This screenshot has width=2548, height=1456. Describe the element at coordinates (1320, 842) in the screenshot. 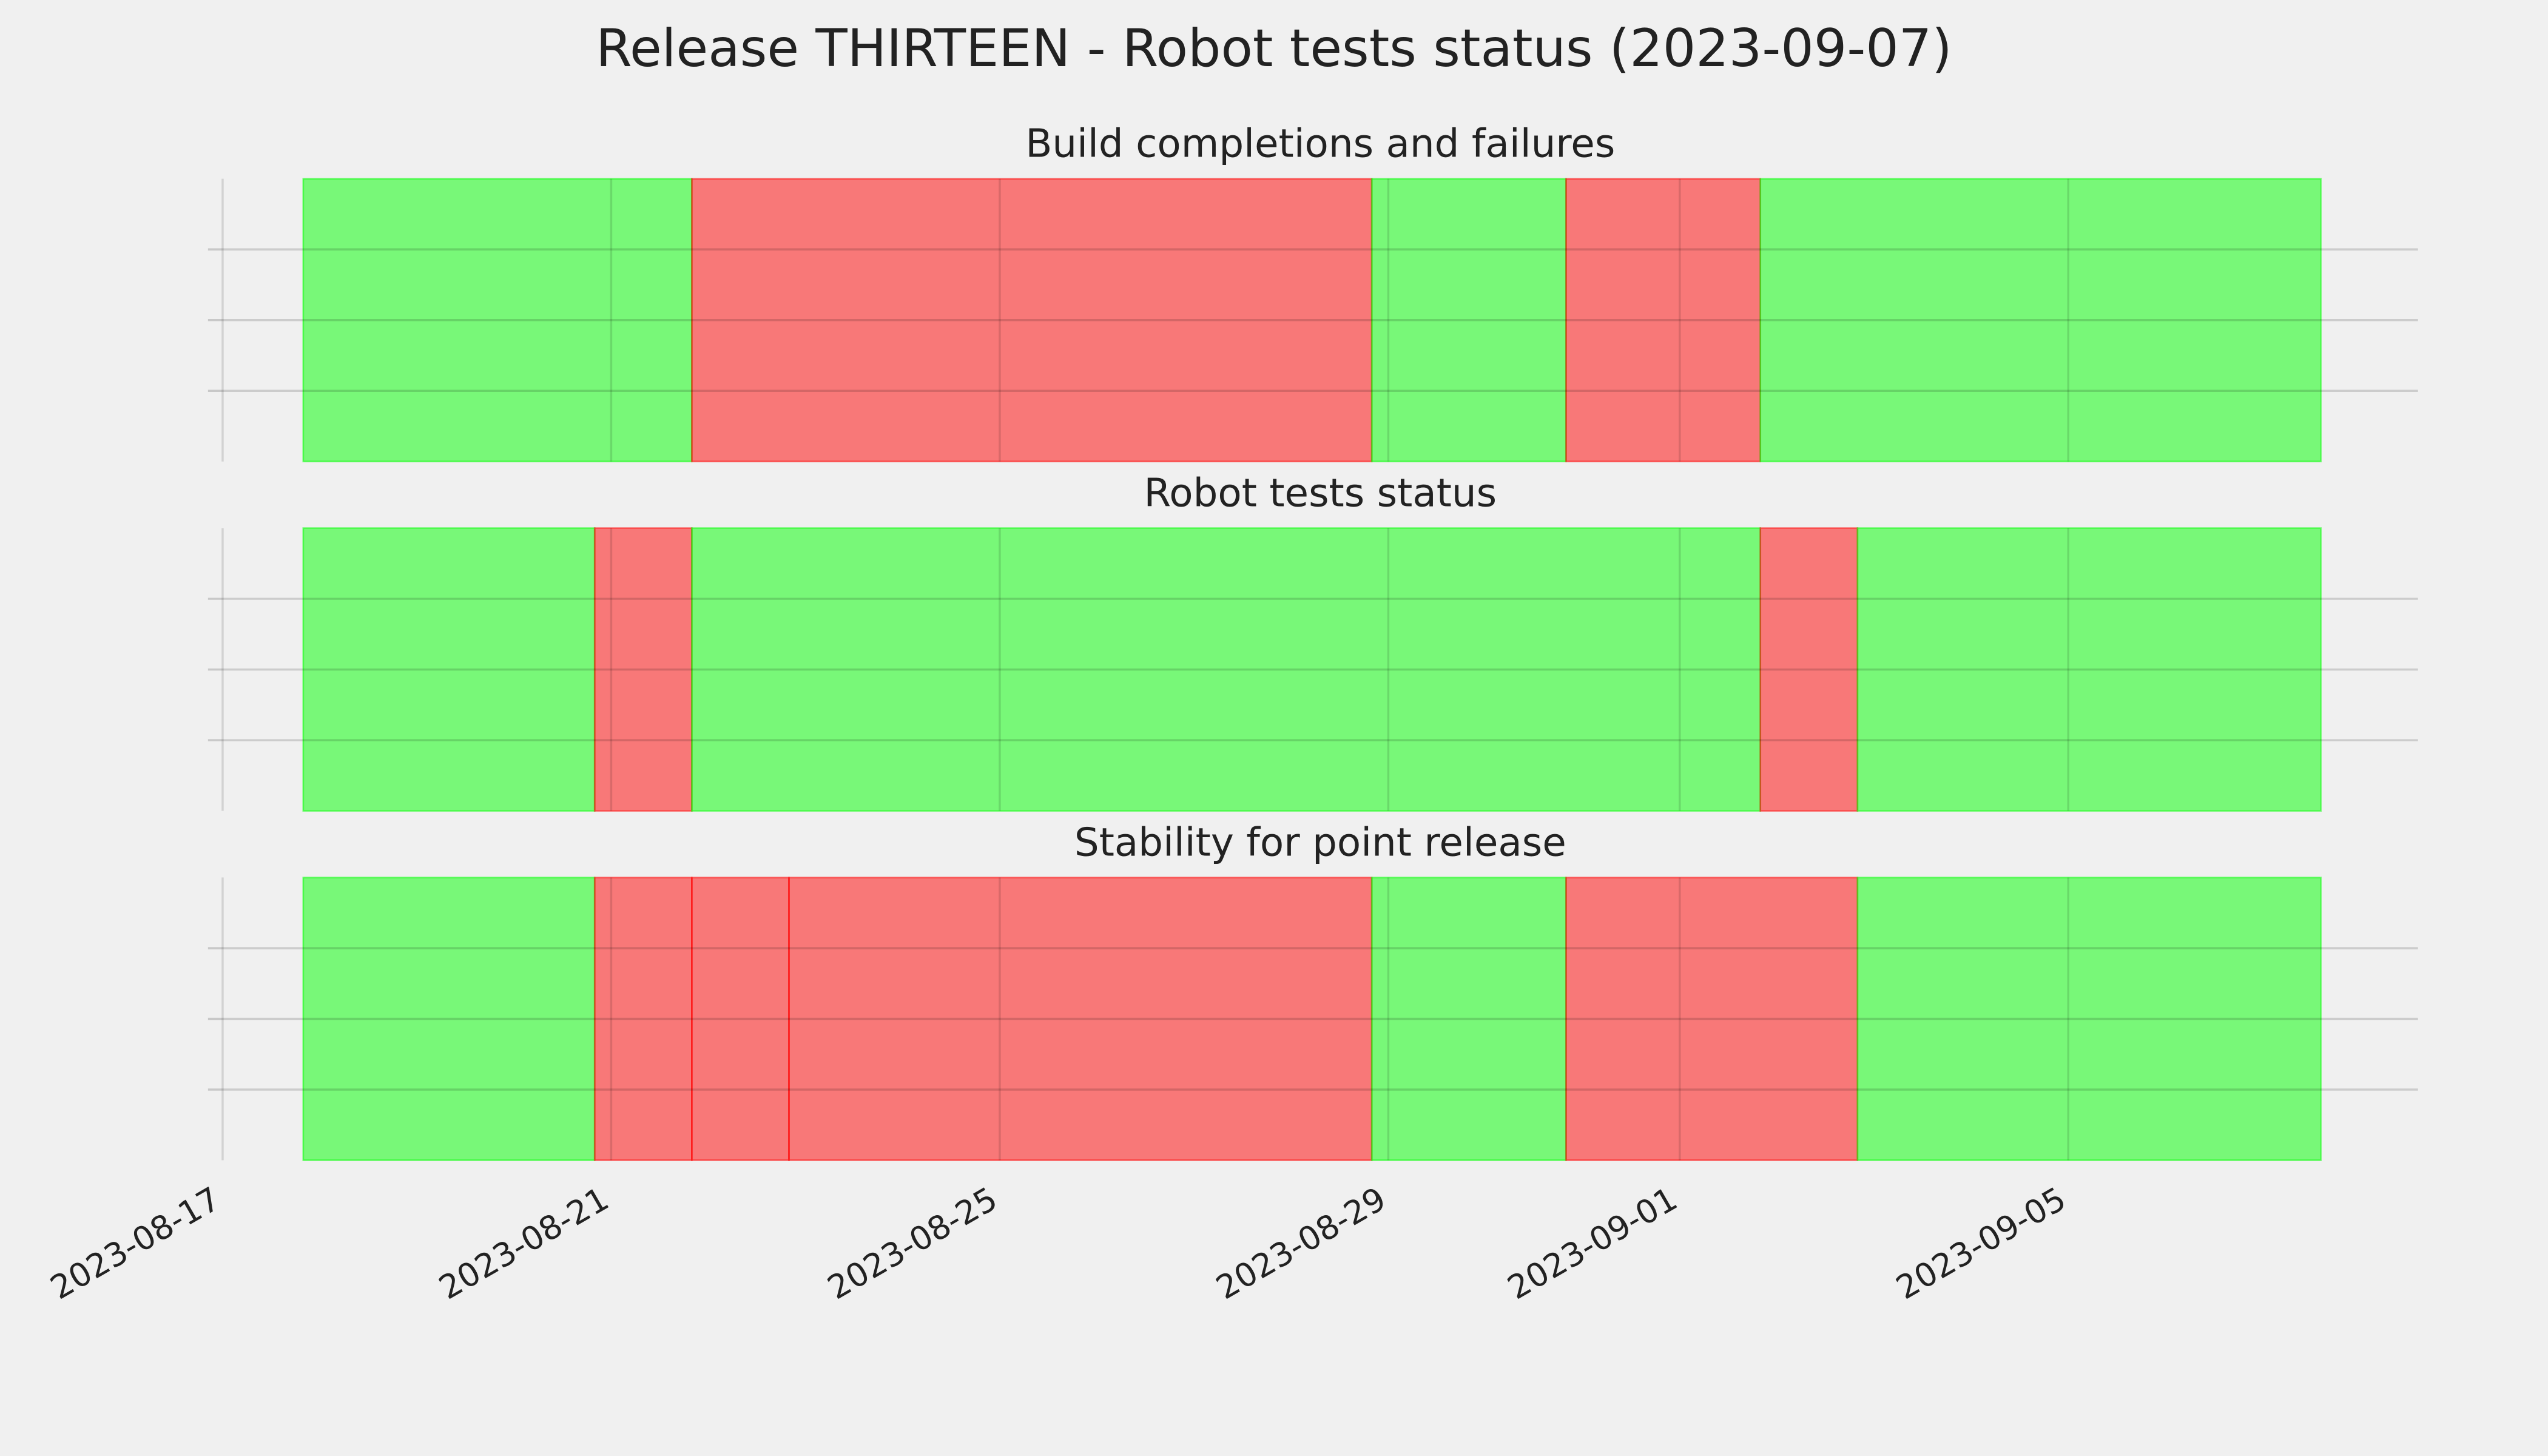

I see `panel-title: Stability for point release` at that location.